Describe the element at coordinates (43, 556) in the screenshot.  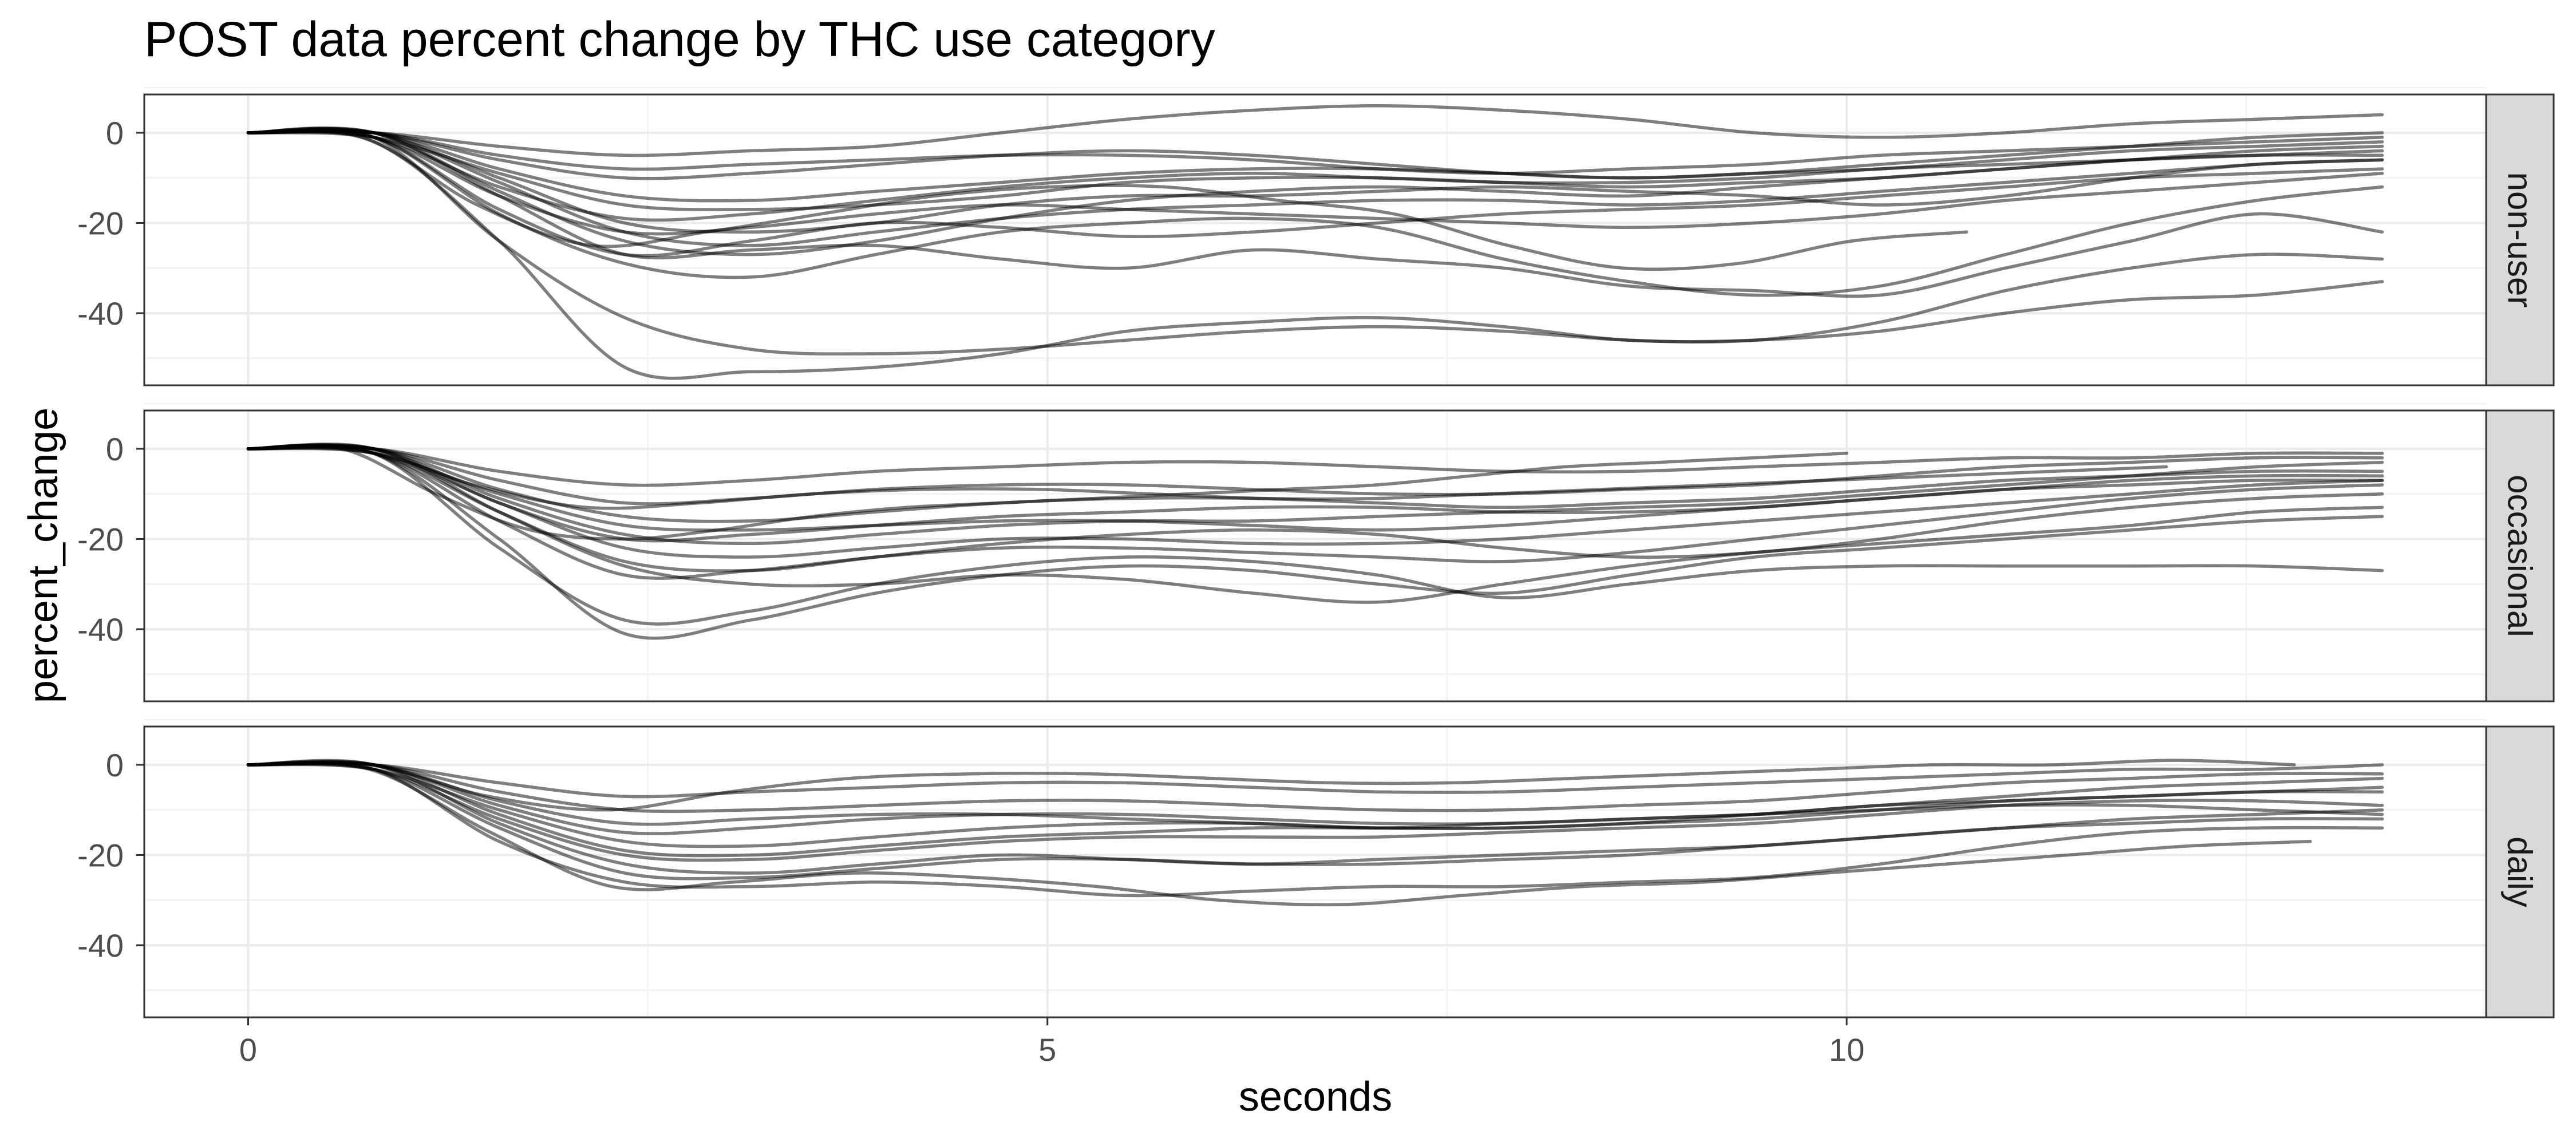
I see `y-axis-title: percent_change` at that location.